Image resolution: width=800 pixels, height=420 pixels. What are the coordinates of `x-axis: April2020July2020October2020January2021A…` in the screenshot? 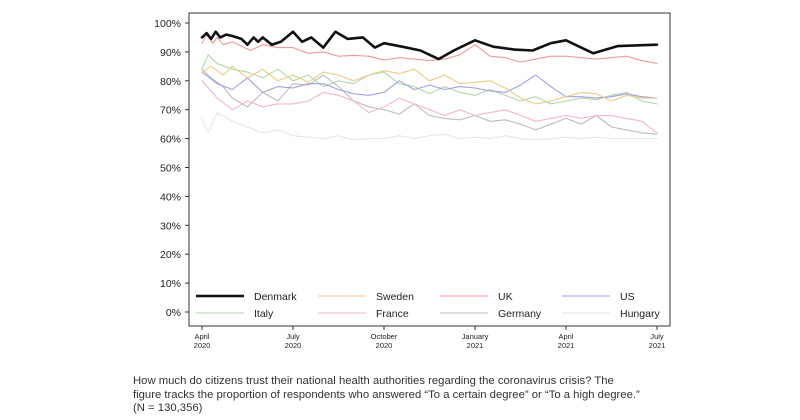 It's located at (430, 338).